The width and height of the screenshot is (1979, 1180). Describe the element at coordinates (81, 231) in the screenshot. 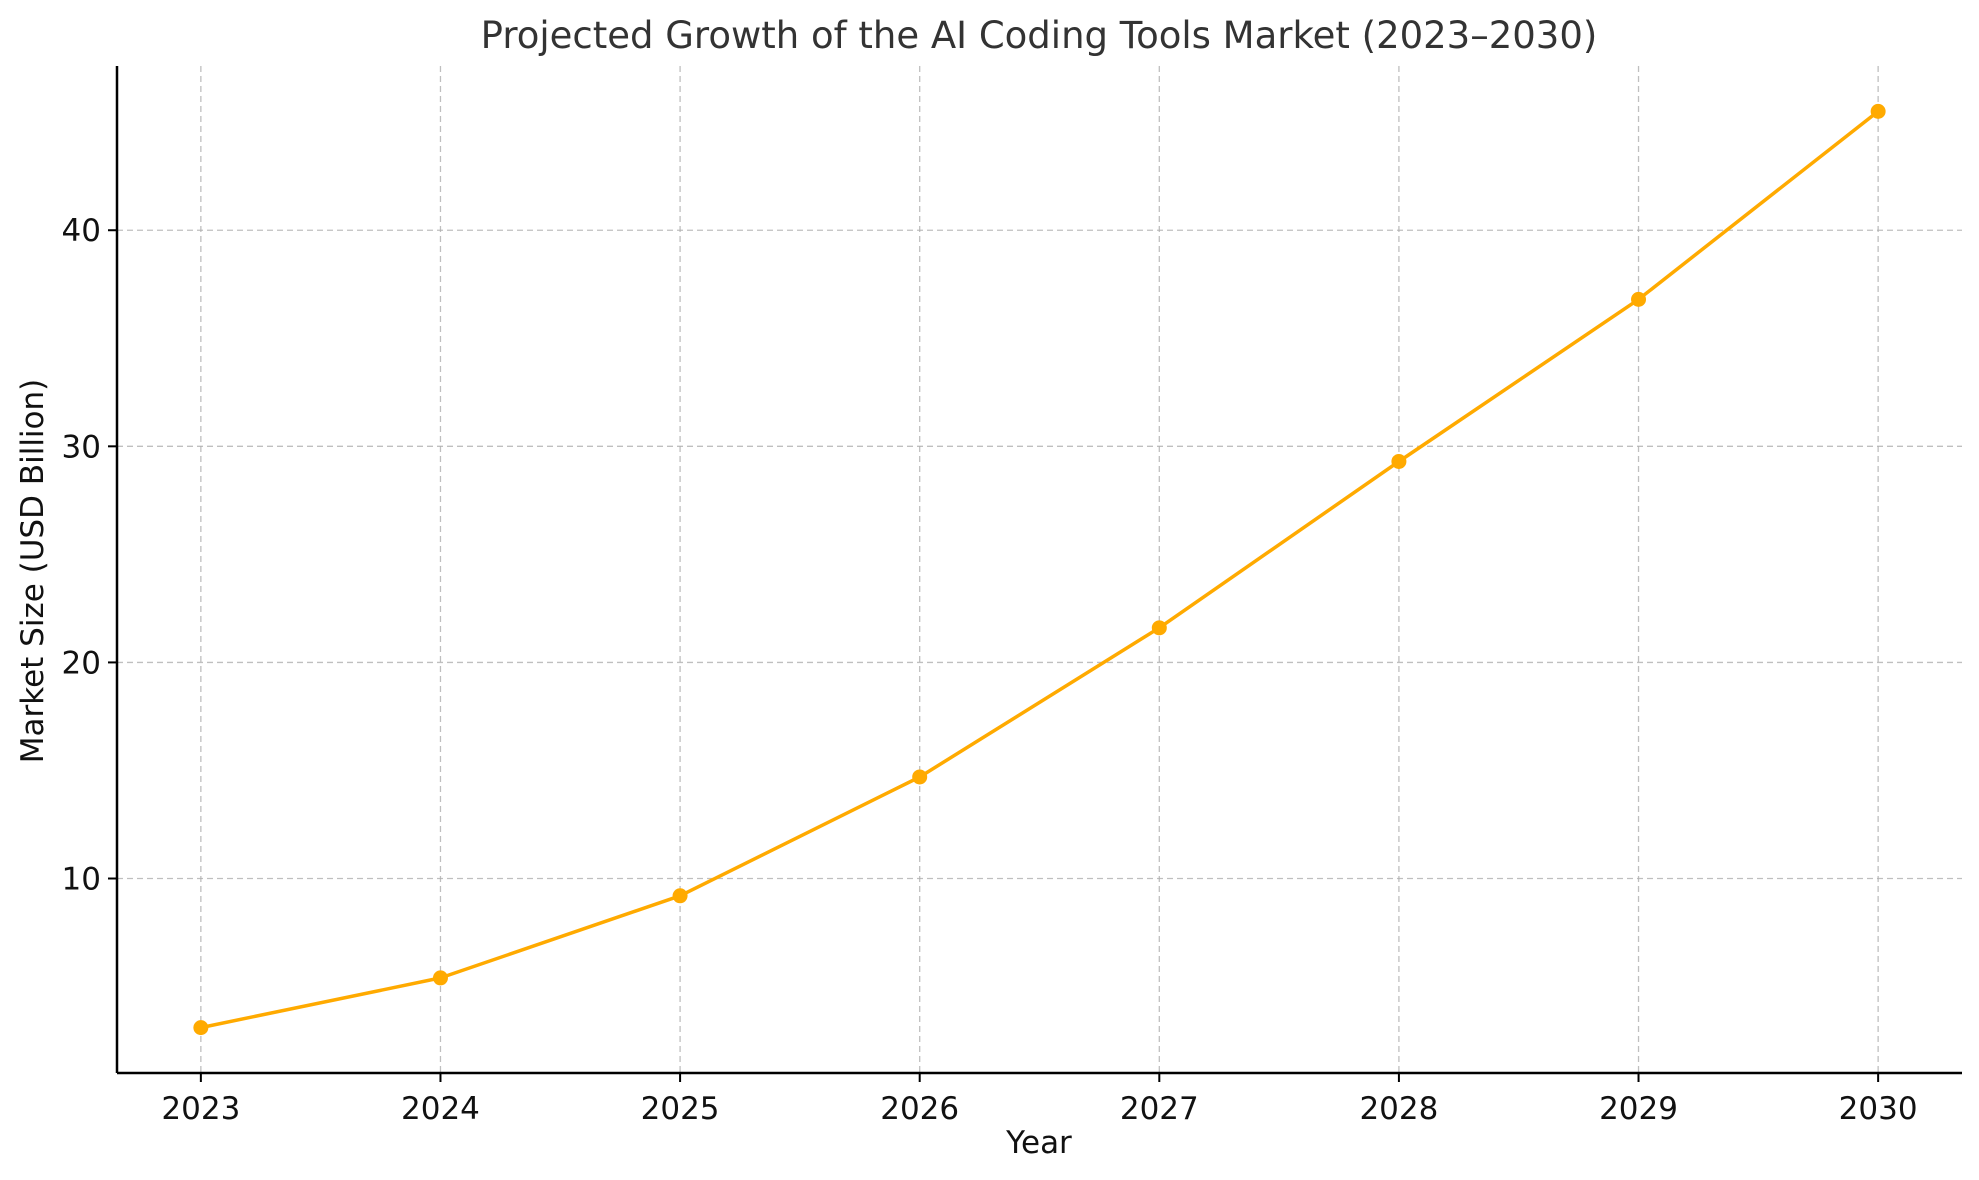

I see `y-tick-label: 40` at that location.